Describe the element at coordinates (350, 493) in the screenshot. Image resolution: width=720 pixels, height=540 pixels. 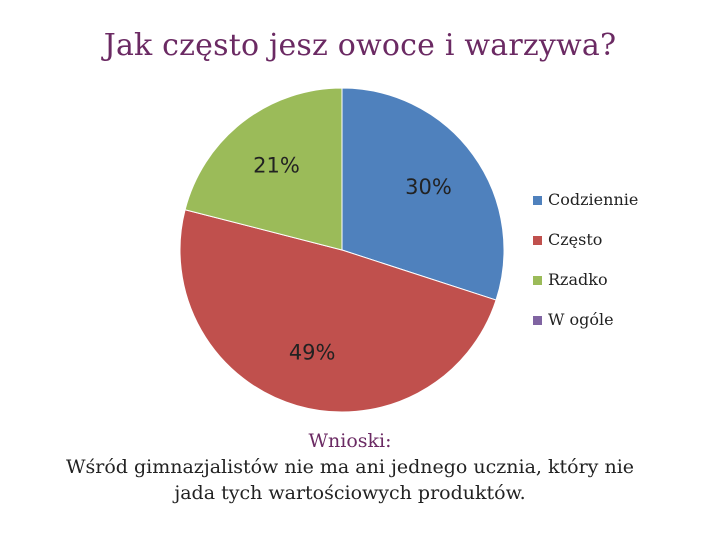
I see `conclusion-line-2: jada tych wartościowych produktów.` at that location.